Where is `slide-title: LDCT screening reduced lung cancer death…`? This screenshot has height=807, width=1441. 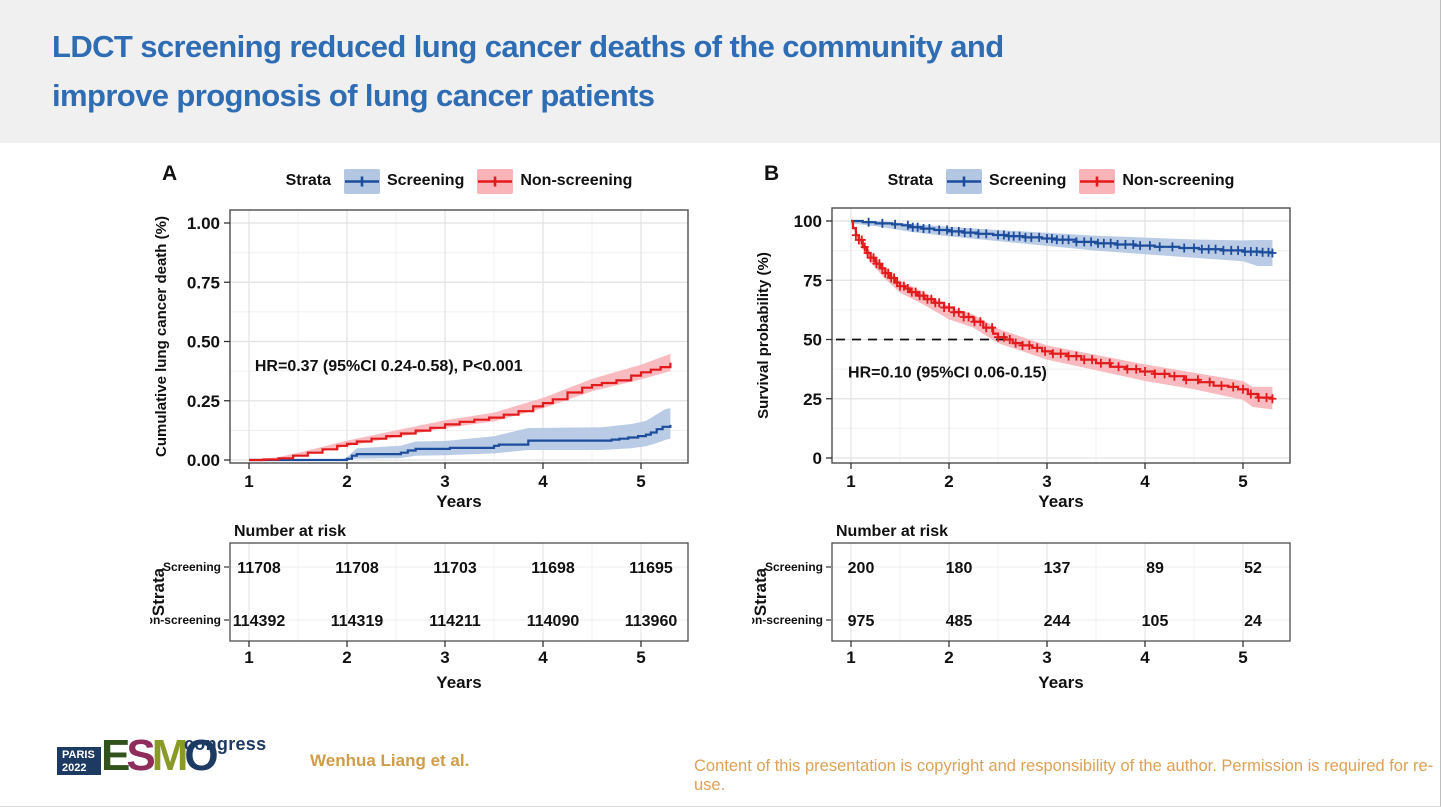 slide-title: LDCT screening reduced lung cancer death… is located at coordinates (528, 71).